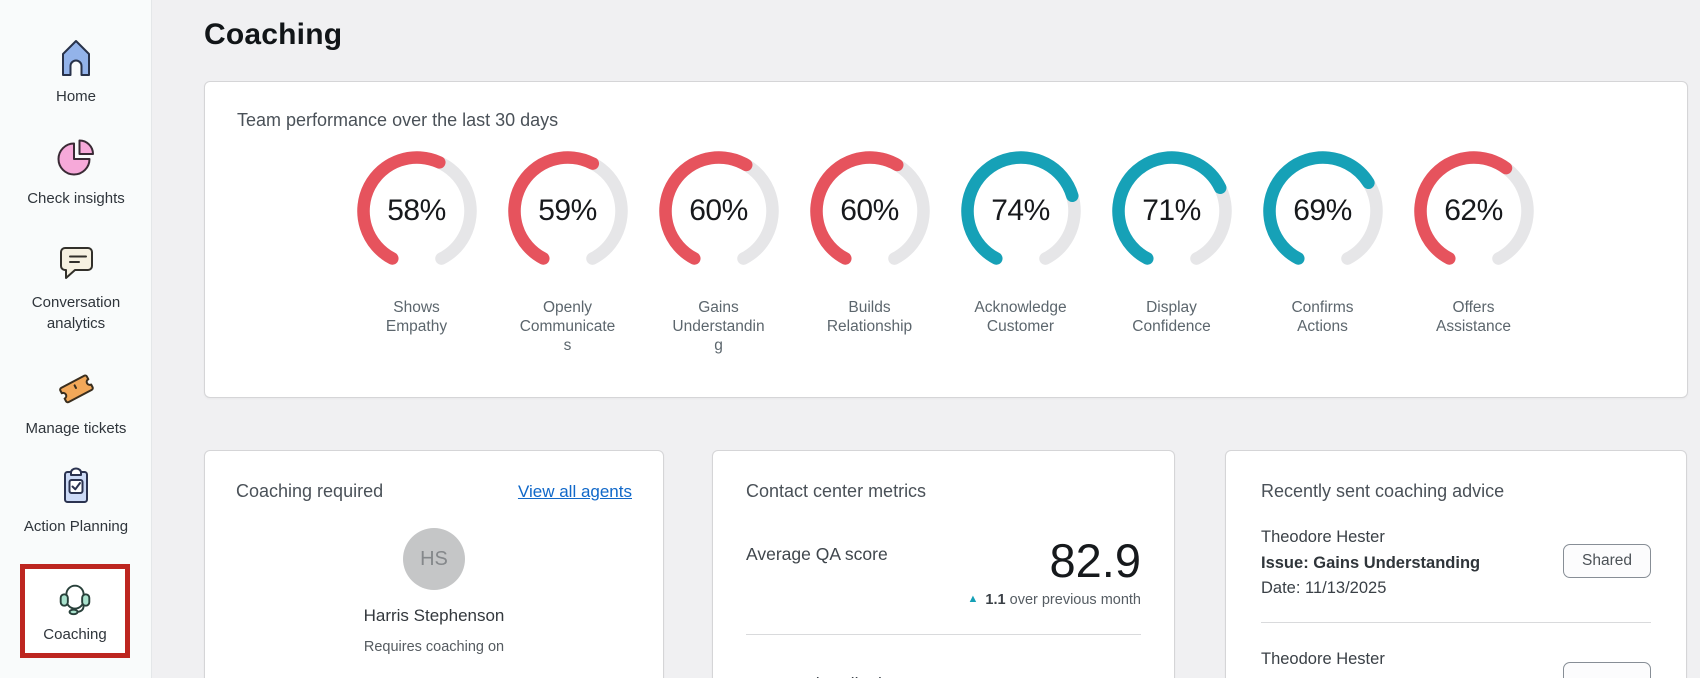 Image resolution: width=1700 pixels, height=678 pixels. I want to click on sidebar-item-home: Home, so click(76, 70).